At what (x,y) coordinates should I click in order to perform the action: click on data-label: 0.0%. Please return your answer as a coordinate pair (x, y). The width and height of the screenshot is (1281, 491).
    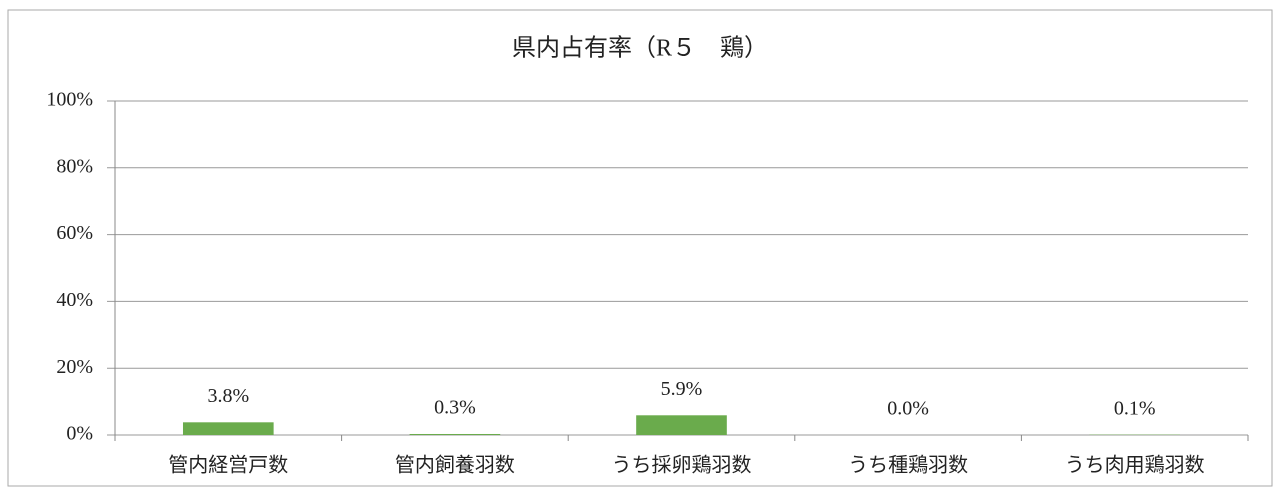
    Looking at the image, I should click on (908, 409).